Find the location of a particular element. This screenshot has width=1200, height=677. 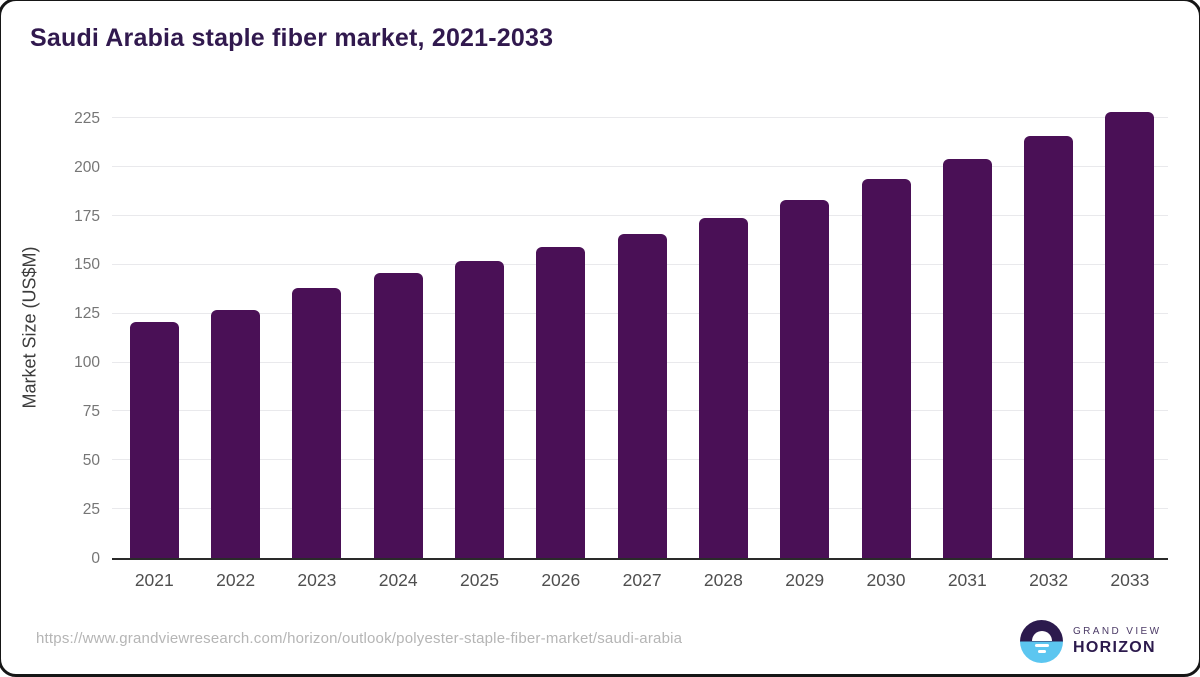

x-tick-label-2028: 2028 is located at coordinates (723, 580).